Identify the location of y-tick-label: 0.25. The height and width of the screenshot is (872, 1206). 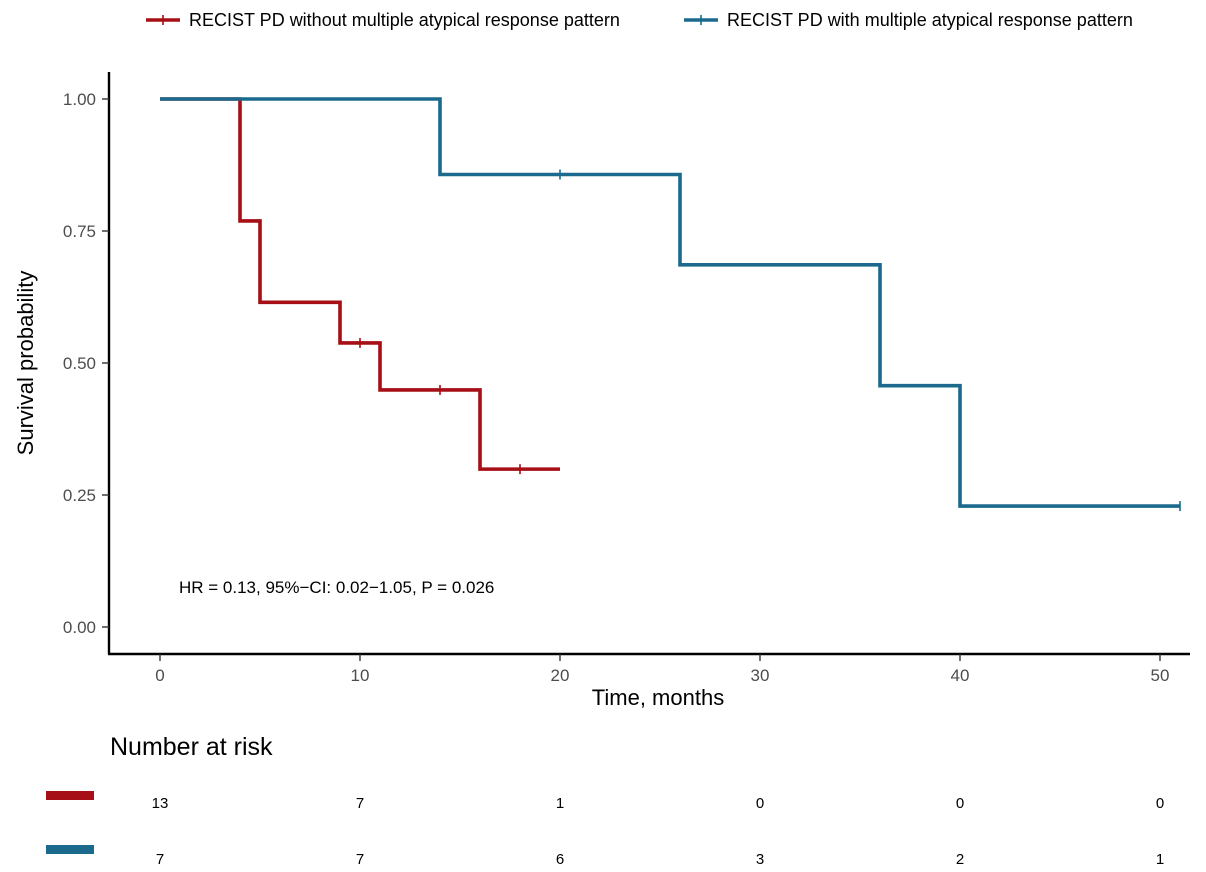
(79, 495).